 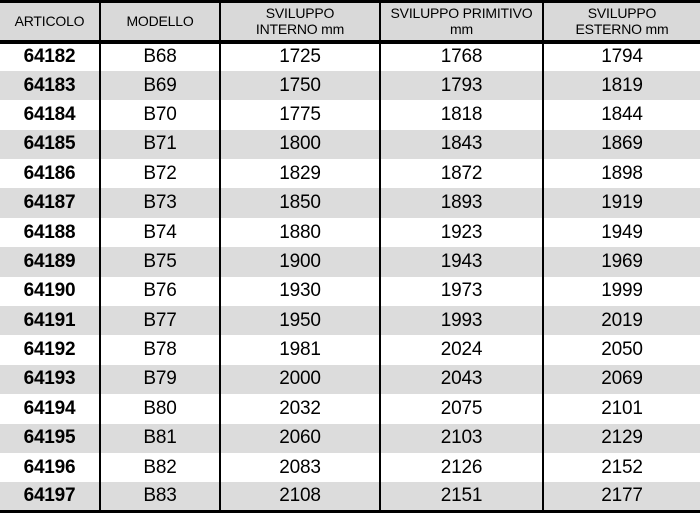 I want to click on cell-sviluppo-primitivo: 1973, so click(x=461, y=291).